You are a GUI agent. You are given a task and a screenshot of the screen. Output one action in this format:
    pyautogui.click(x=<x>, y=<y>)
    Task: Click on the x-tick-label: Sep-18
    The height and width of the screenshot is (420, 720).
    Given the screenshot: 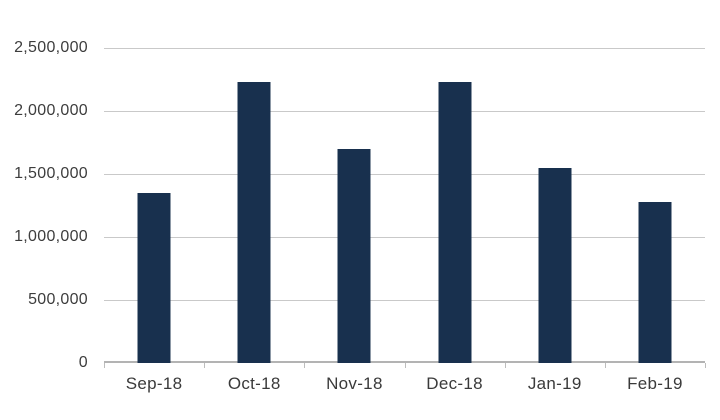 What is the action you would take?
    pyautogui.click(x=154, y=383)
    